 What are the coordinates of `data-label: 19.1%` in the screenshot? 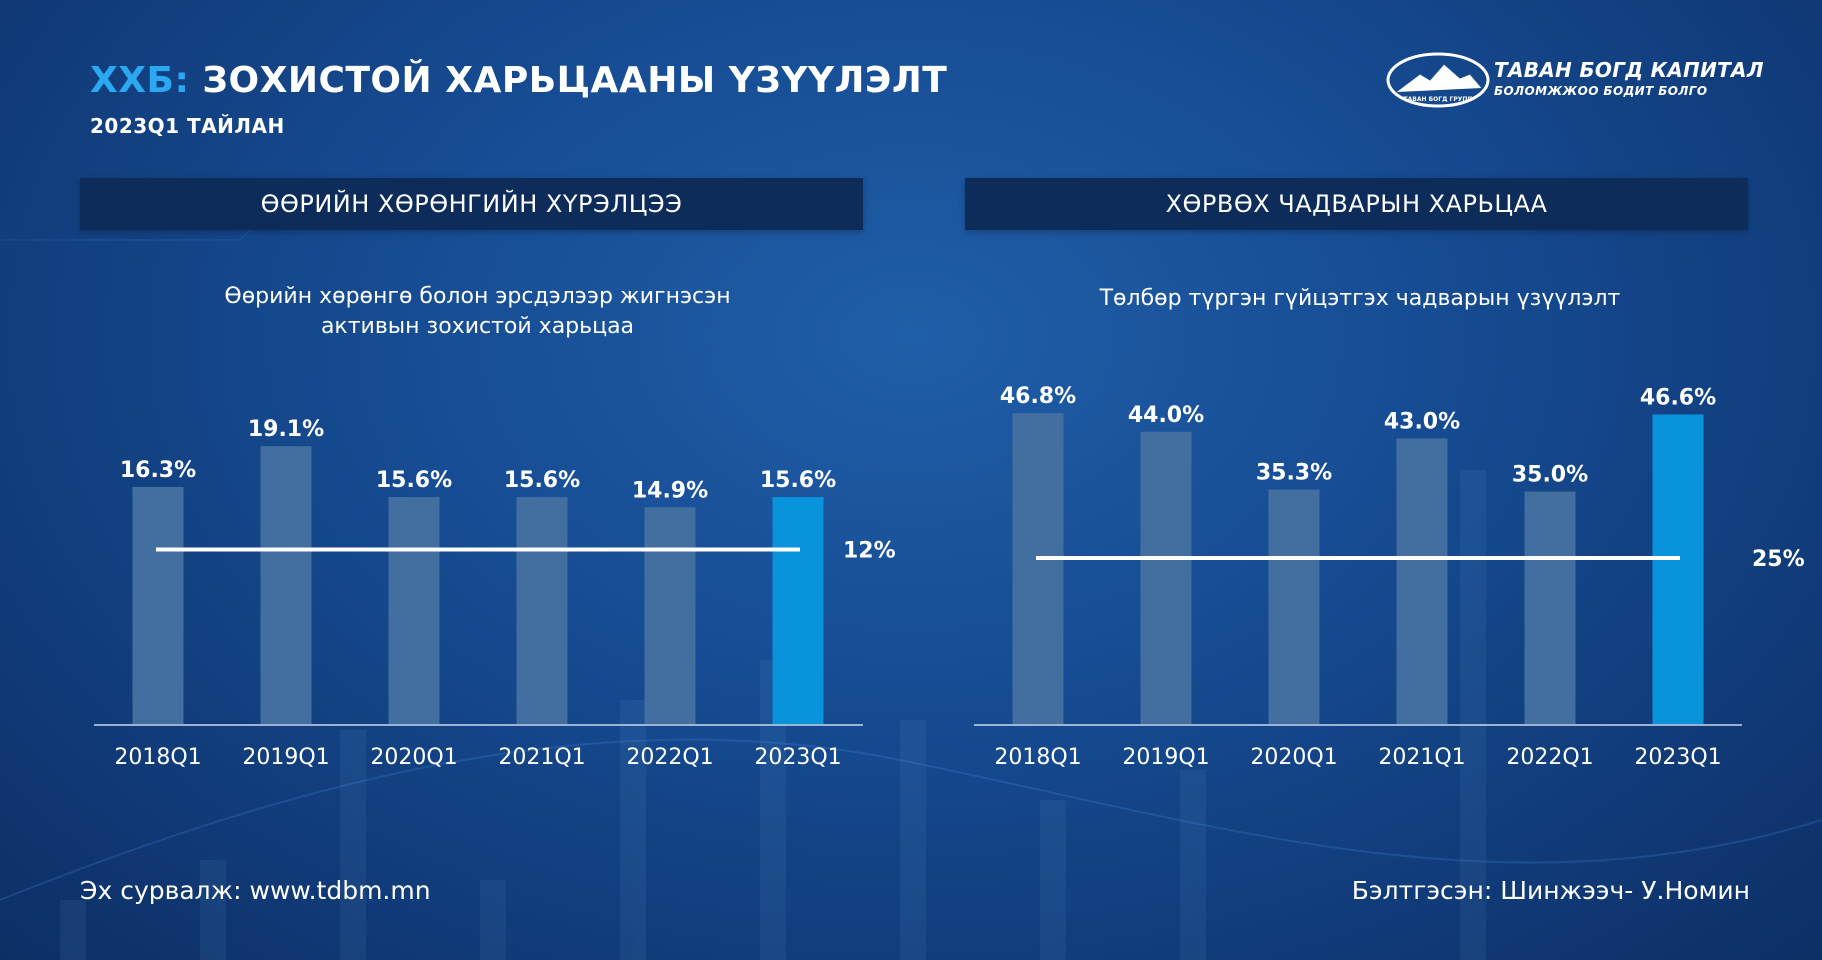 It's located at (286, 429).